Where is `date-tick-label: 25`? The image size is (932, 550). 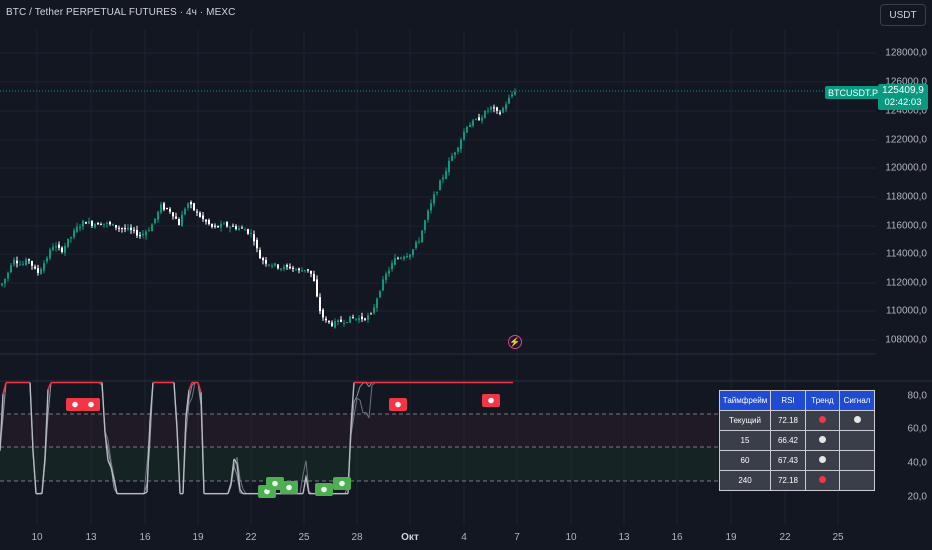
date-tick-label: 25 is located at coordinates (838, 537).